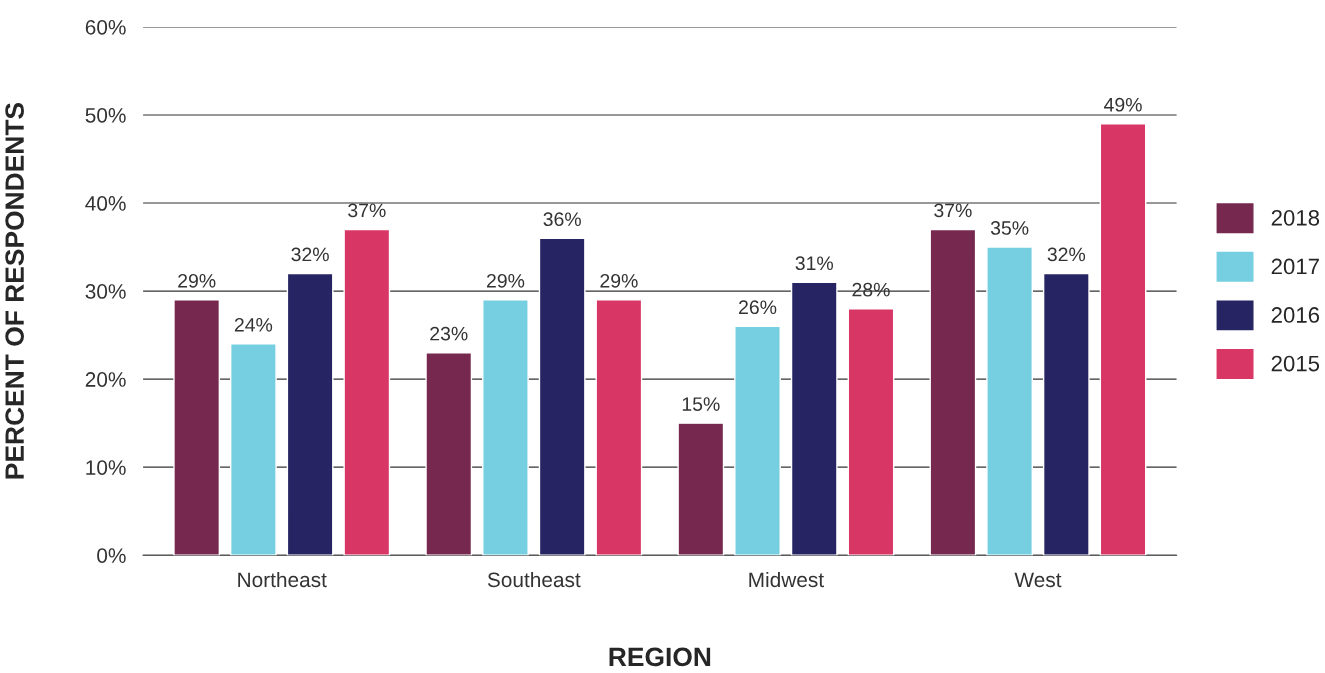  I want to click on y-tick-label: 60%, so click(105, 27).